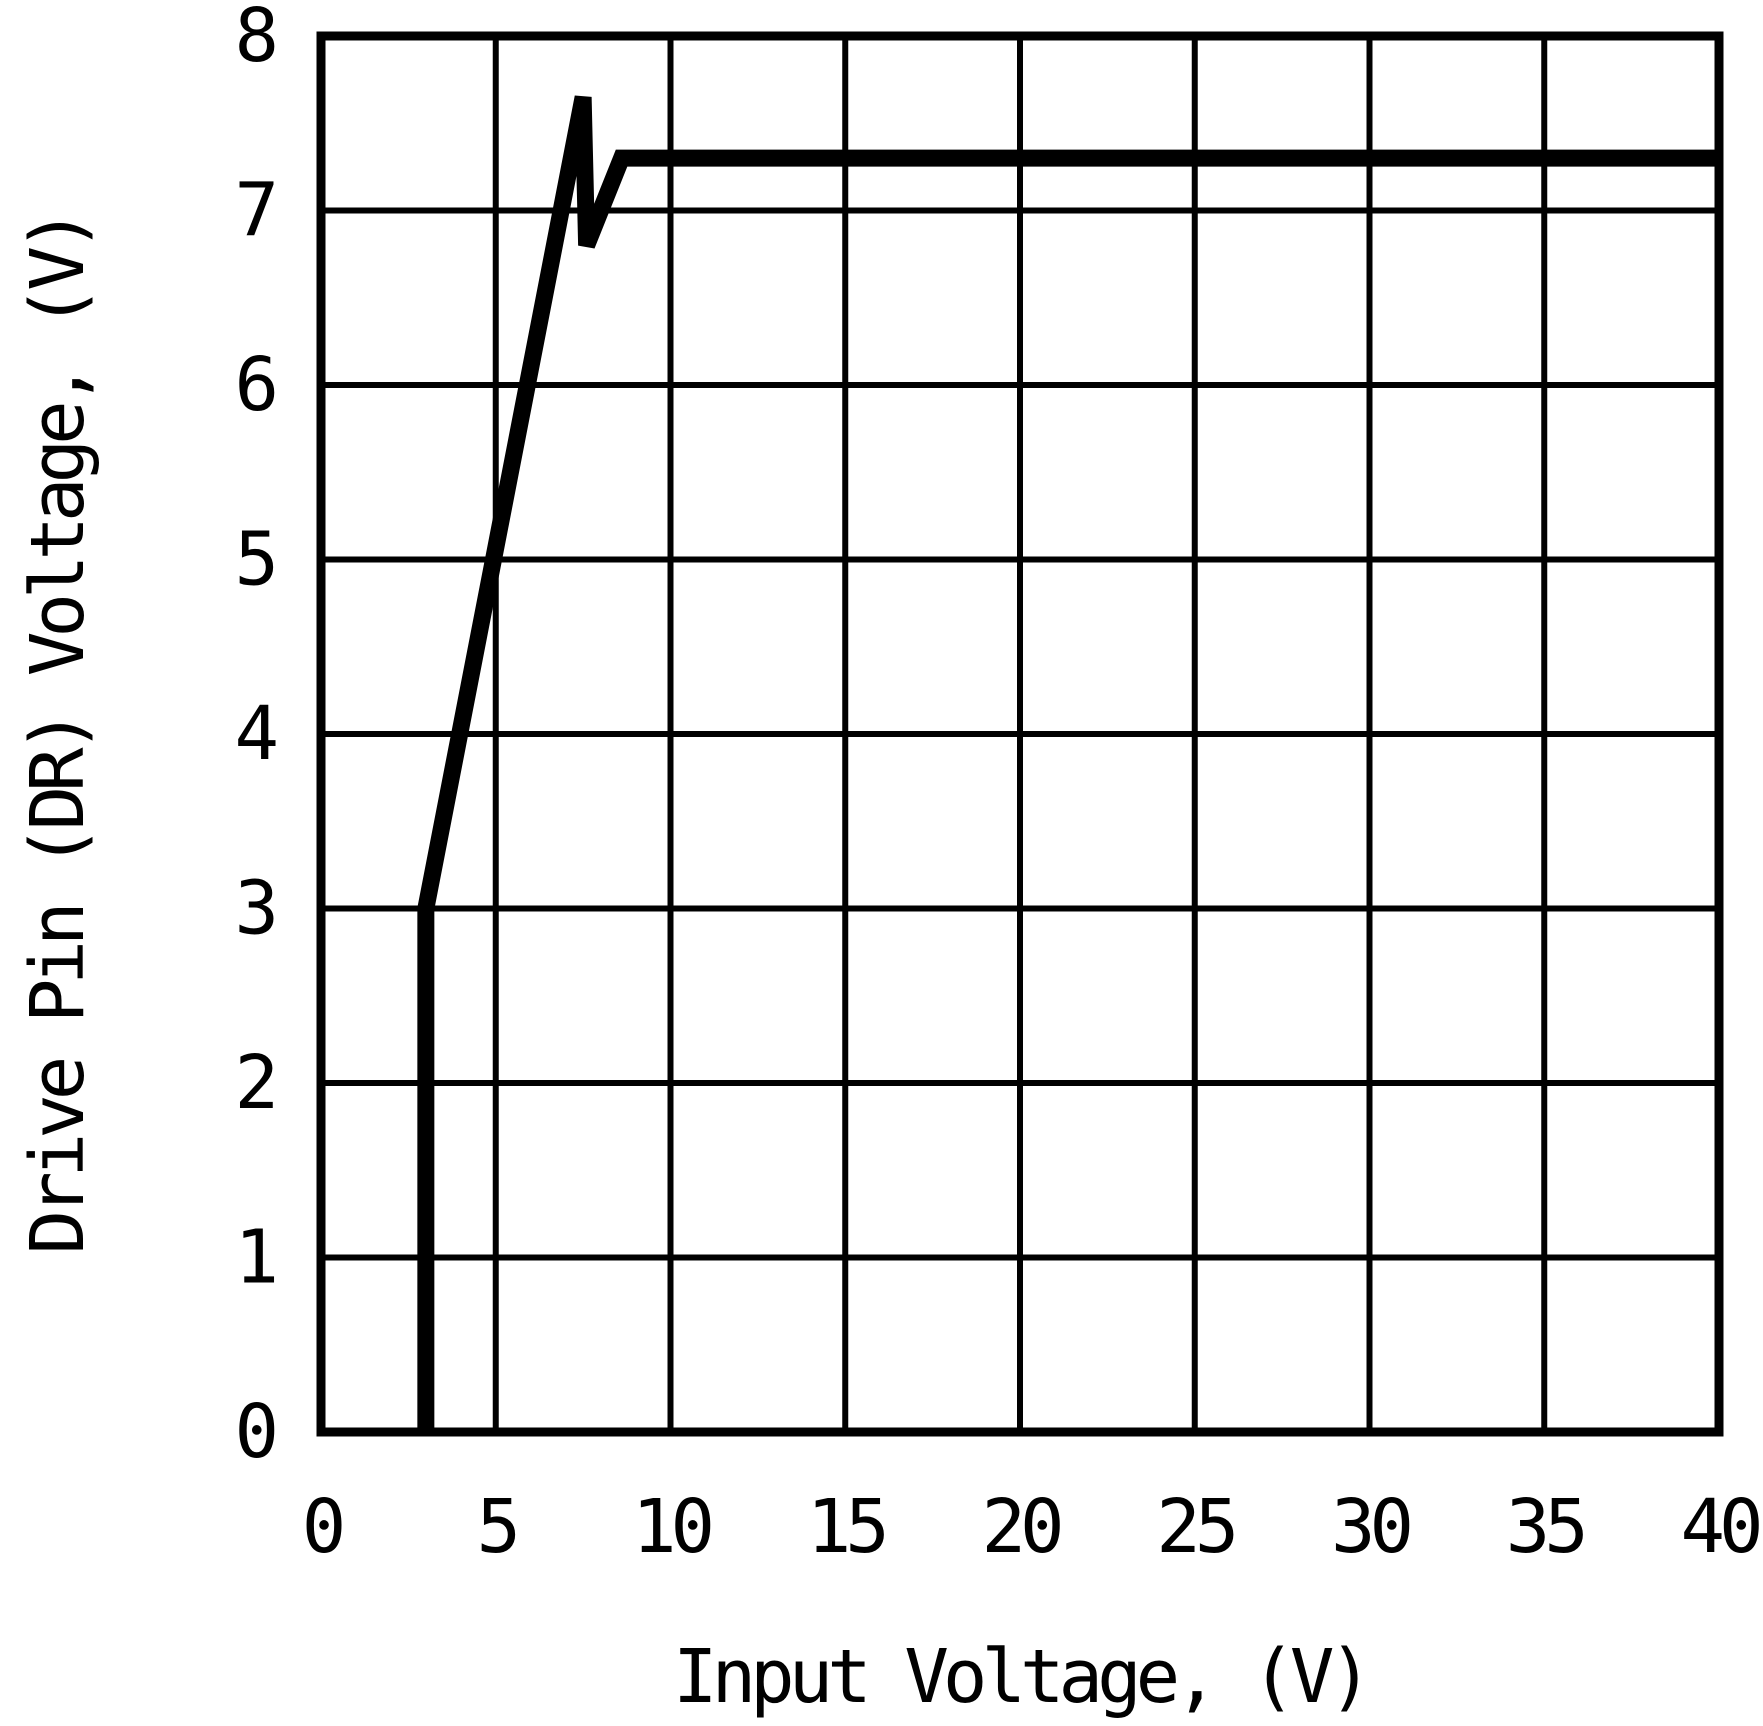 The width and height of the screenshot is (1763, 1726). Describe the element at coordinates (1020, 1677) in the screenshot. I see `x-axis-title: Input Voltage, (V)` at that location.